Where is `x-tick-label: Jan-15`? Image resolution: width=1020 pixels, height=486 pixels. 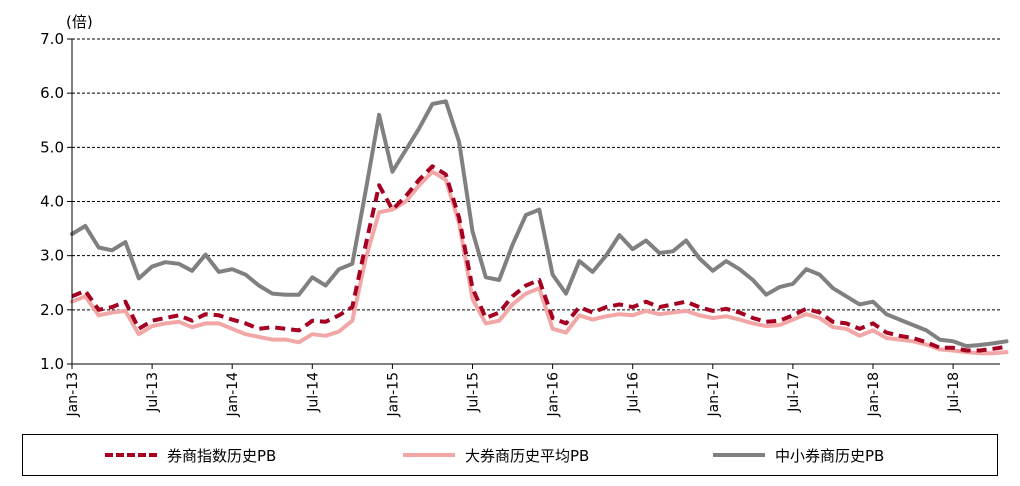
x-tick-label: Jan-15 is located at coordinates (393, 394).